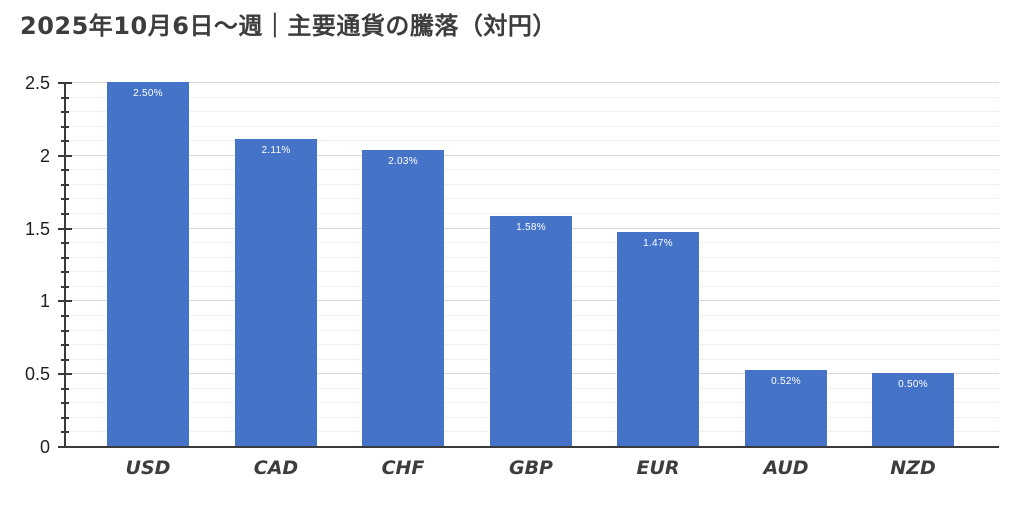 The height and width of the screenshot is (507, 1024). I want to click on bar-value-label: 2.50%, so click(148, 93).